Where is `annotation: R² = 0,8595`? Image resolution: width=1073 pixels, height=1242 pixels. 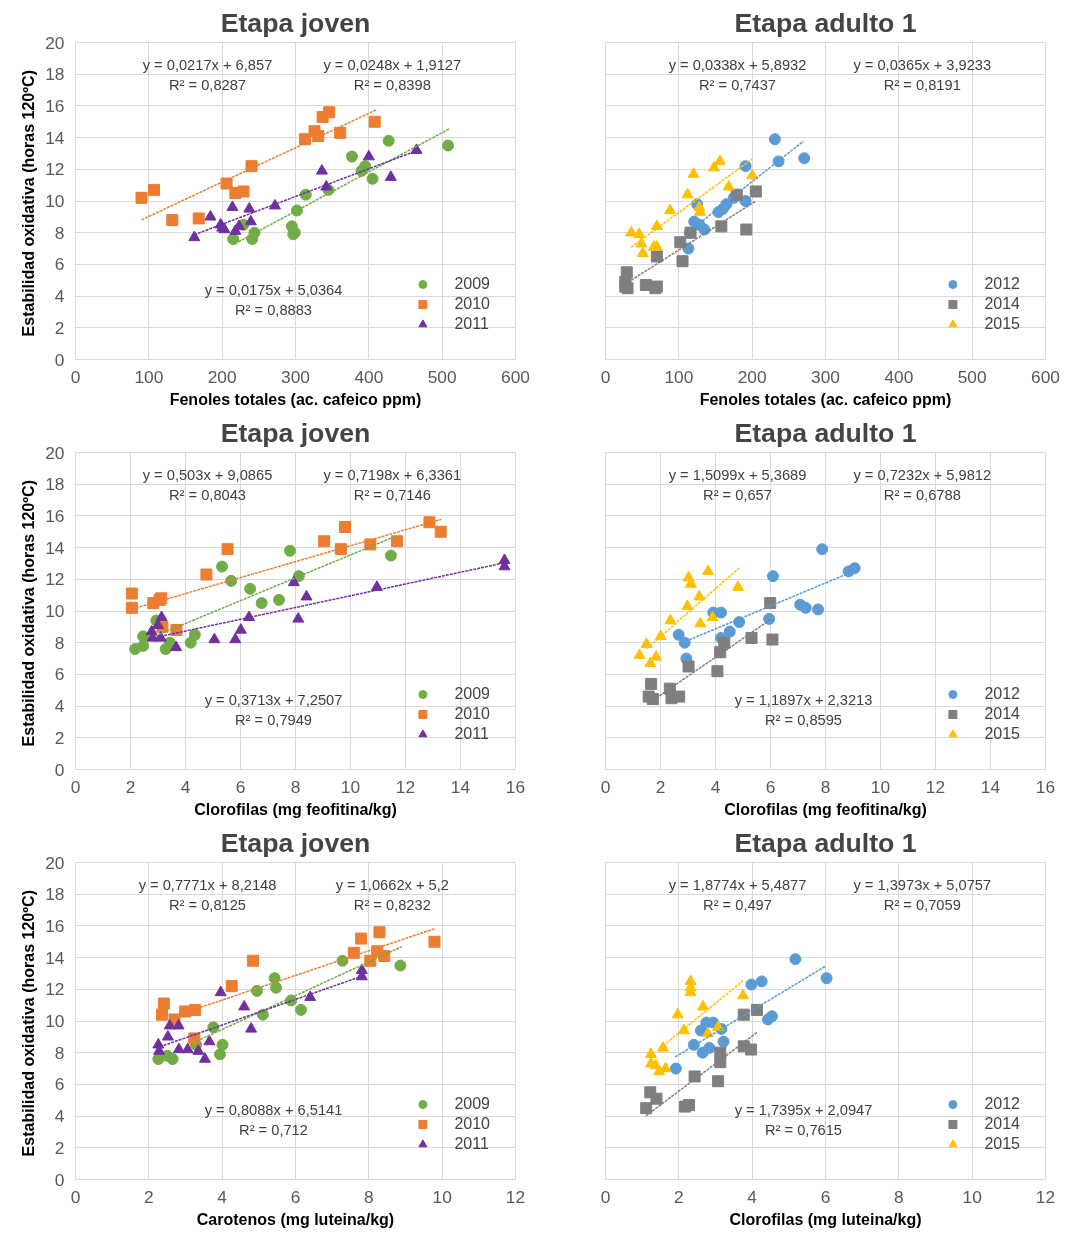
annotation: R² = 0,8595 is located at coordinates (803, 720).